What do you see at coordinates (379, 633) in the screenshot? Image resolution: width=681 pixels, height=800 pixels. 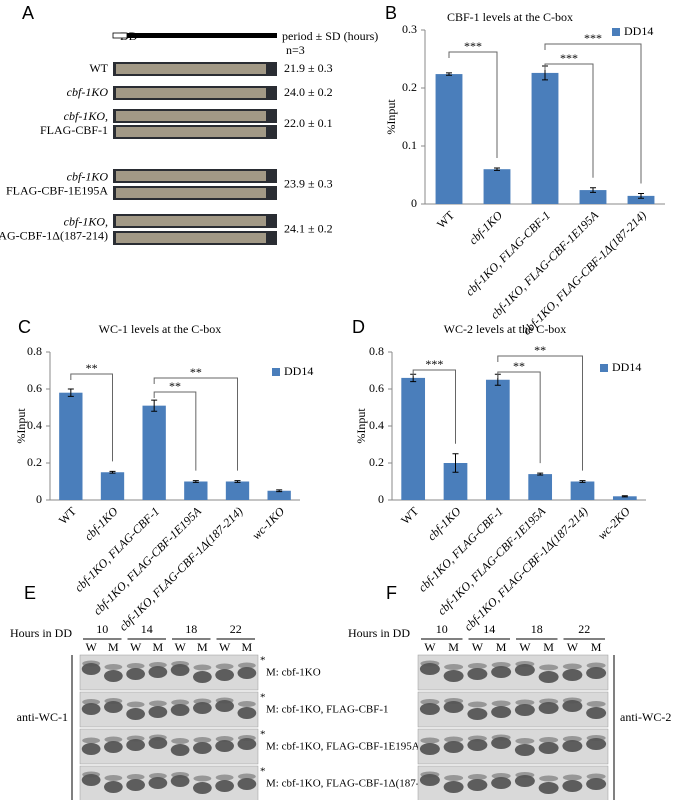 I see `hours-label: Hours in DD` at bounding box center [379, 633].